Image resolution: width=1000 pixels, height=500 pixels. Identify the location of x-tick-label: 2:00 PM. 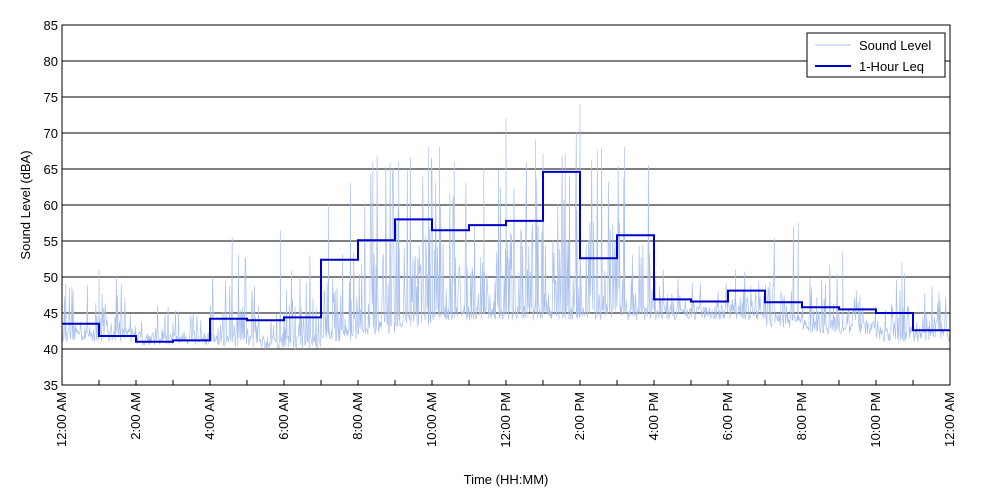
(579, 416).